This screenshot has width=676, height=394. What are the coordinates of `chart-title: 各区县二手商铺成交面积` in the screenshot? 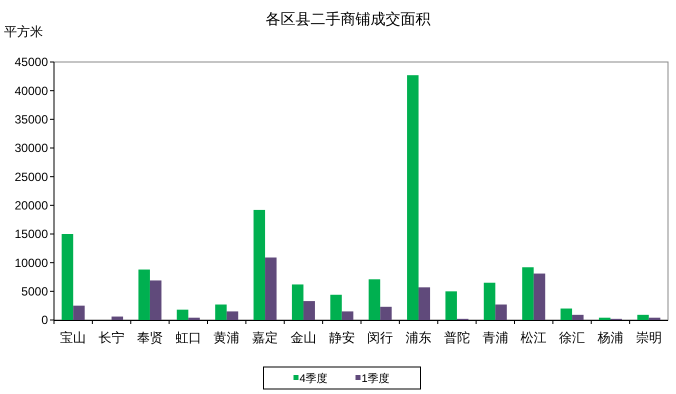 It's located at (348, 19).